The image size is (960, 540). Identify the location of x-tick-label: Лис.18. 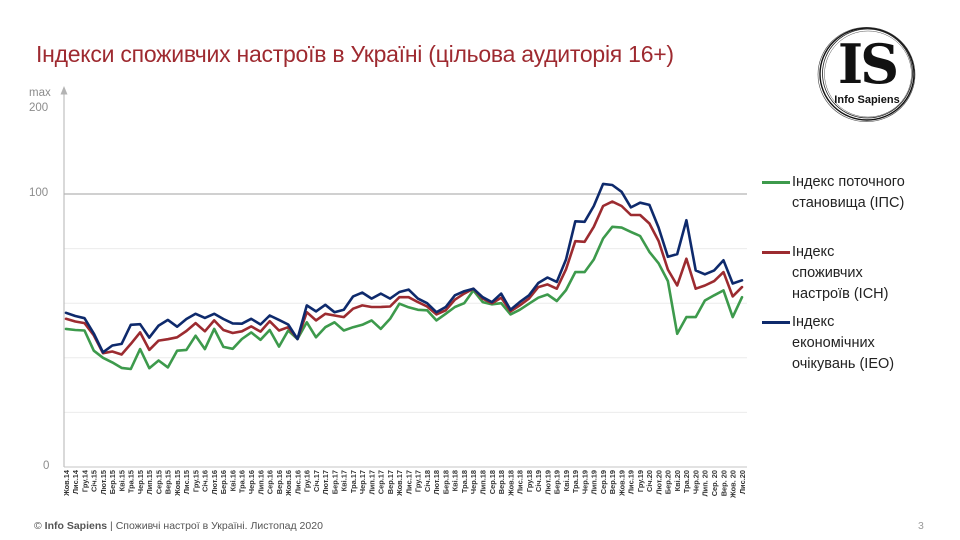
(520, 482).